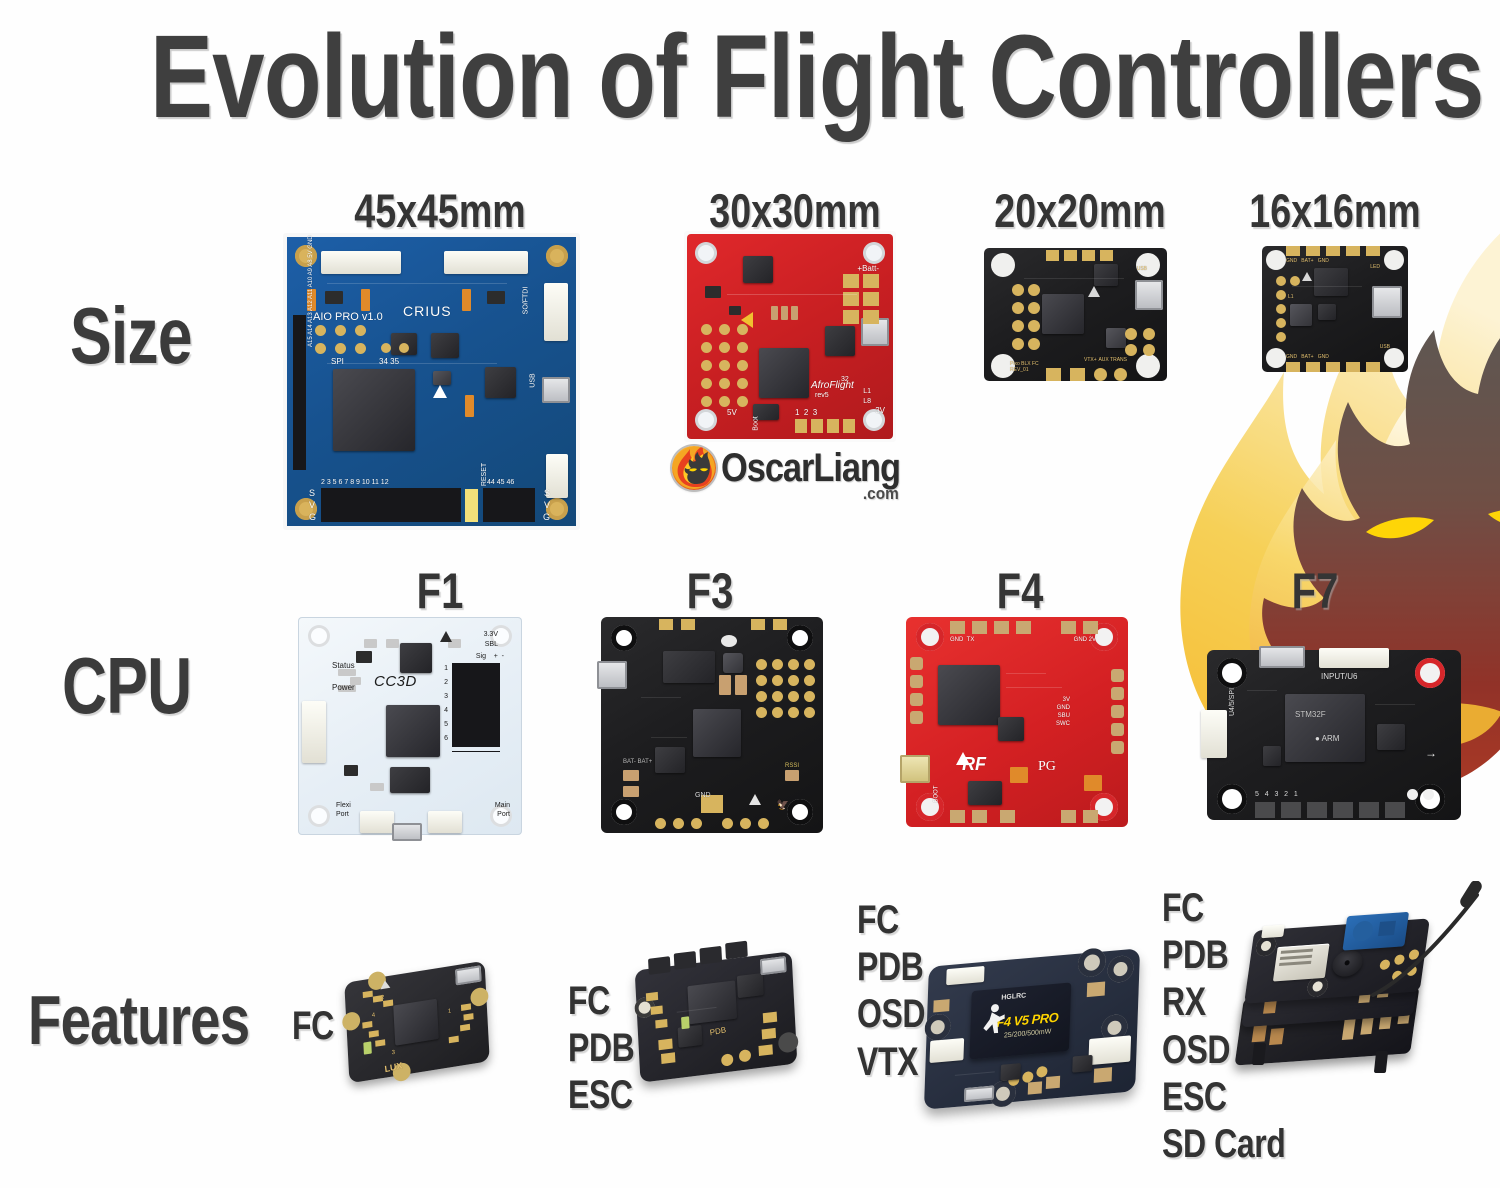 The image size is (1500, 1188). I want to click on feature-item: VTX, so click(888, 1061).